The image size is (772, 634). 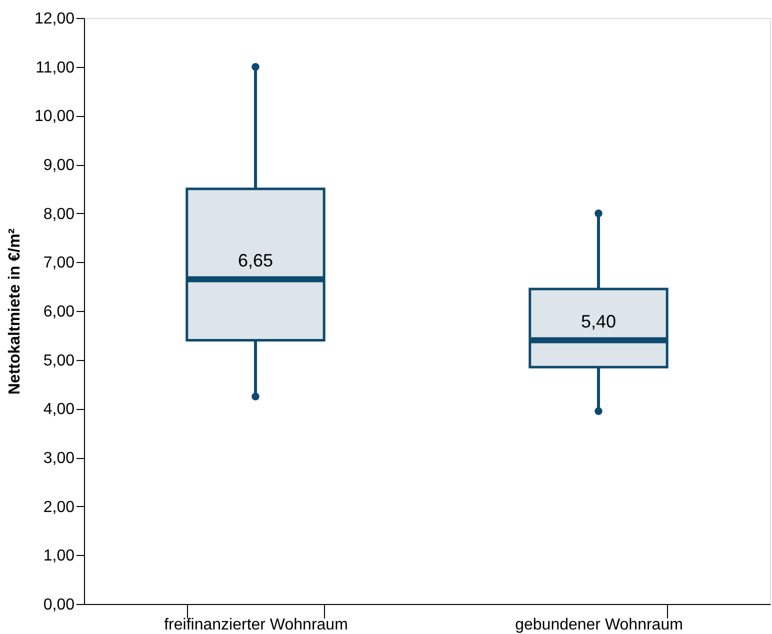 I want to click on y-tick-label: 0,00, so click(x=59, y=605).